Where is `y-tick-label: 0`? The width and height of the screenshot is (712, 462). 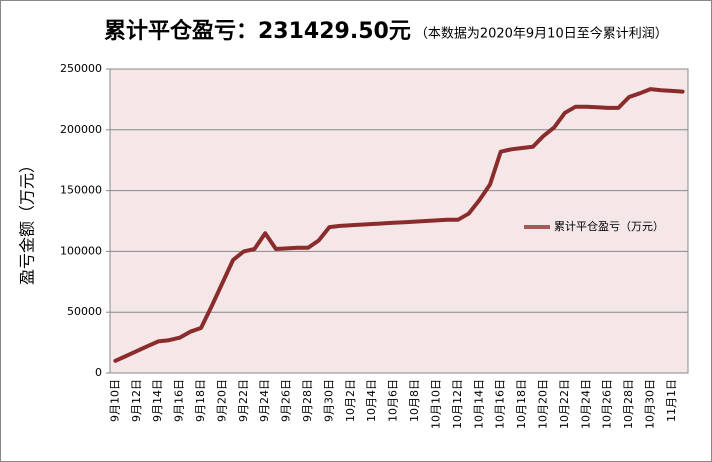 y-tick-label: 0 is located at coordinates (98, 372).